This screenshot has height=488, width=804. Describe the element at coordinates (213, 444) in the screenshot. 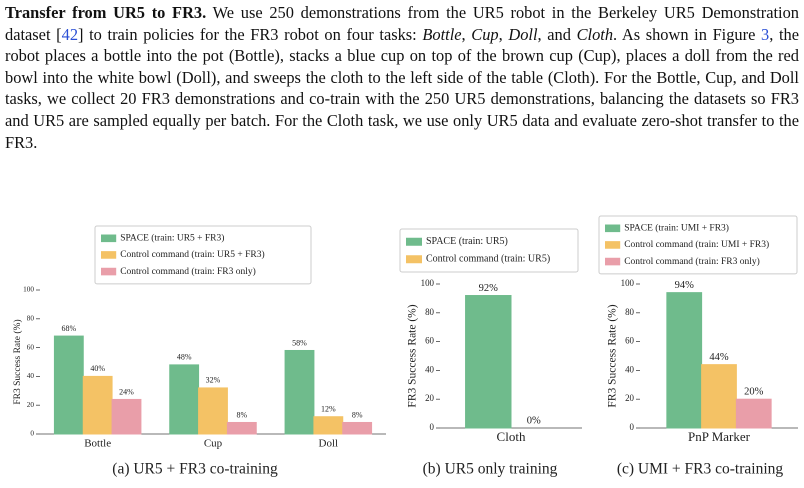

I see `x-tick-label: Cup` at that location.